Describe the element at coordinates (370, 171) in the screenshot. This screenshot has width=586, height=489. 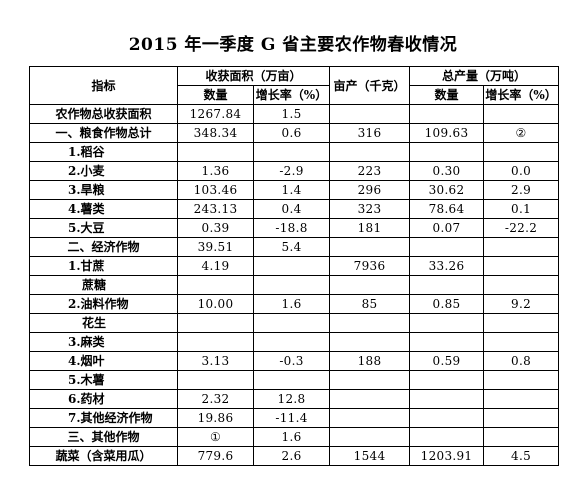
I see `cell-yield: 223` at that location.